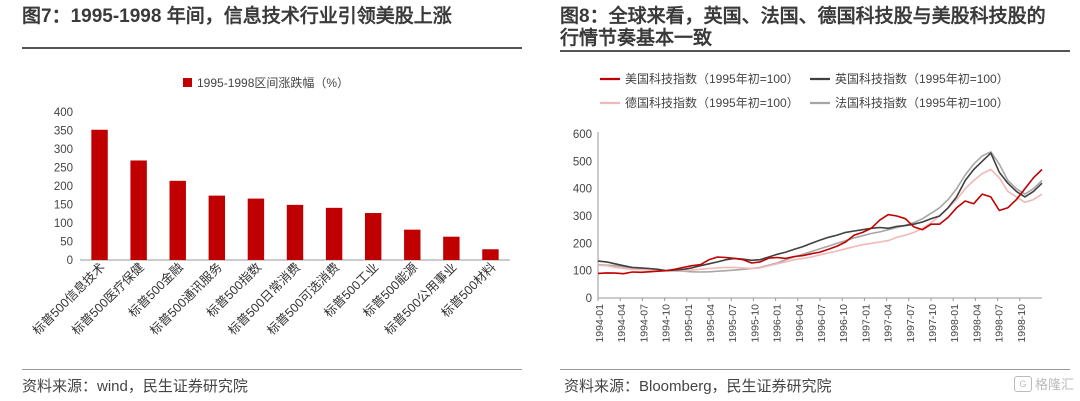 This screenshot has width=1080, height=401. What do you see at coordinates (186, 299) in the screenshot?
I see `x-tick-label: 标普500通讯服务` at bounding box center [186, 299].